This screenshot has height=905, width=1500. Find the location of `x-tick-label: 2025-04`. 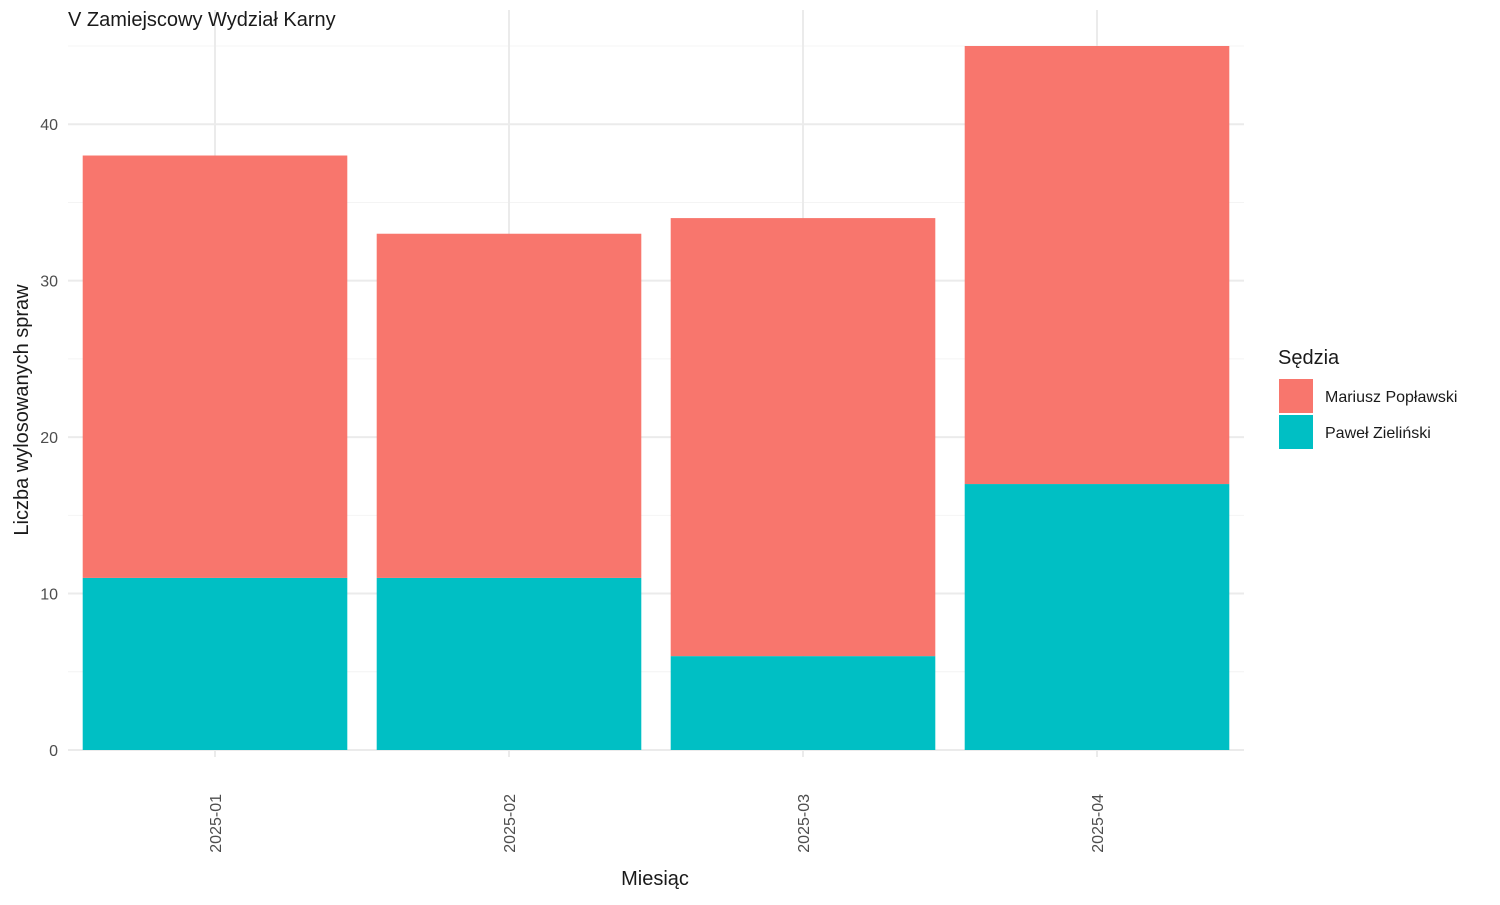

x-tick-label: 2025-04 is located at coordinates (1098, 823).